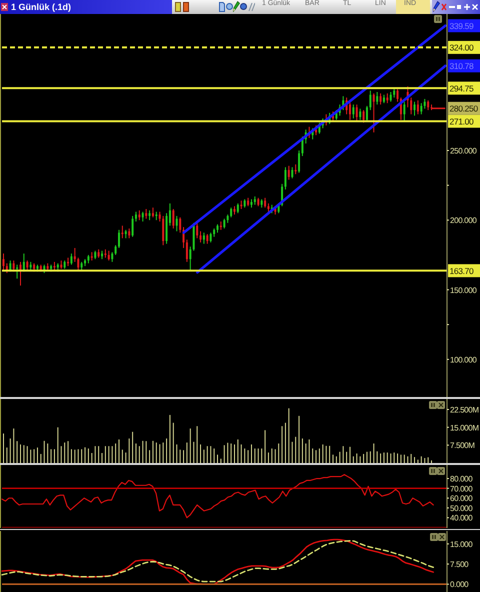  What do you see at coordinates (464, 290) in the screenshot?
I see `y-tick-label: 150.000` at bounding box center [464, 290].